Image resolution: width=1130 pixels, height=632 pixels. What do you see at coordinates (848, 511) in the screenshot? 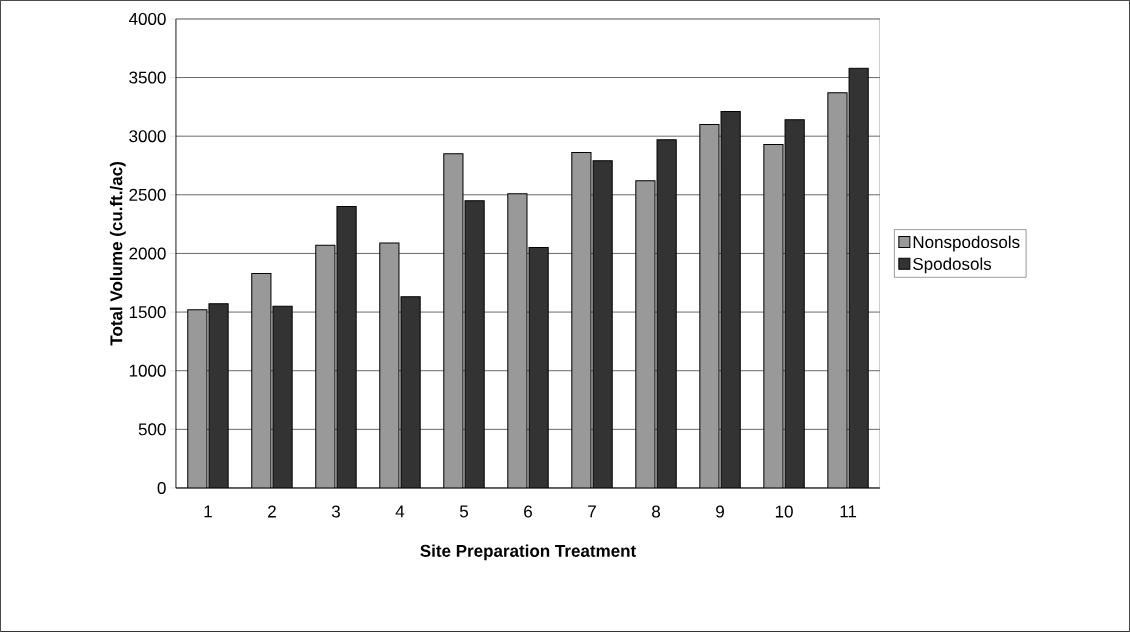
I see `x-tick-label: 11` at bounding box center [848, 511].